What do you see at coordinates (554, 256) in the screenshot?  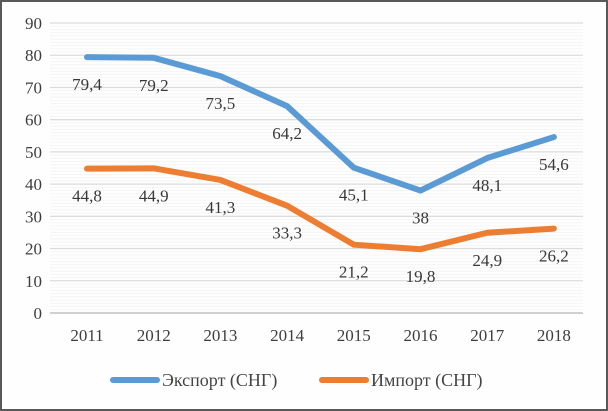 I see `data-label: 26,2` at bounding box center [554, 256].